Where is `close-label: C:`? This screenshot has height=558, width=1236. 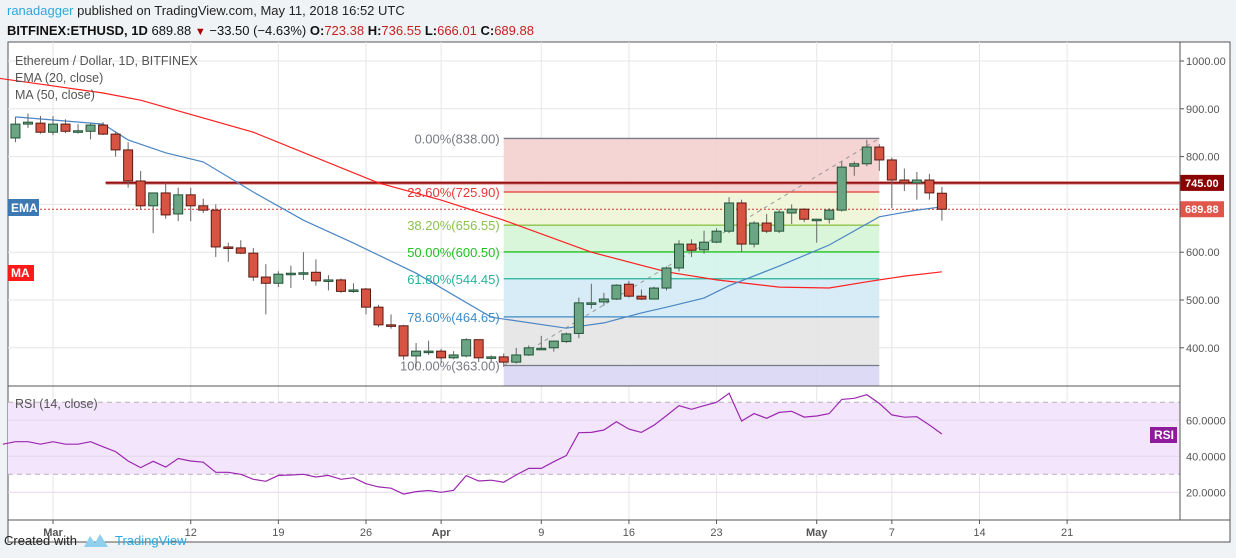
close-label: C: is located at coordinates (487, 30).